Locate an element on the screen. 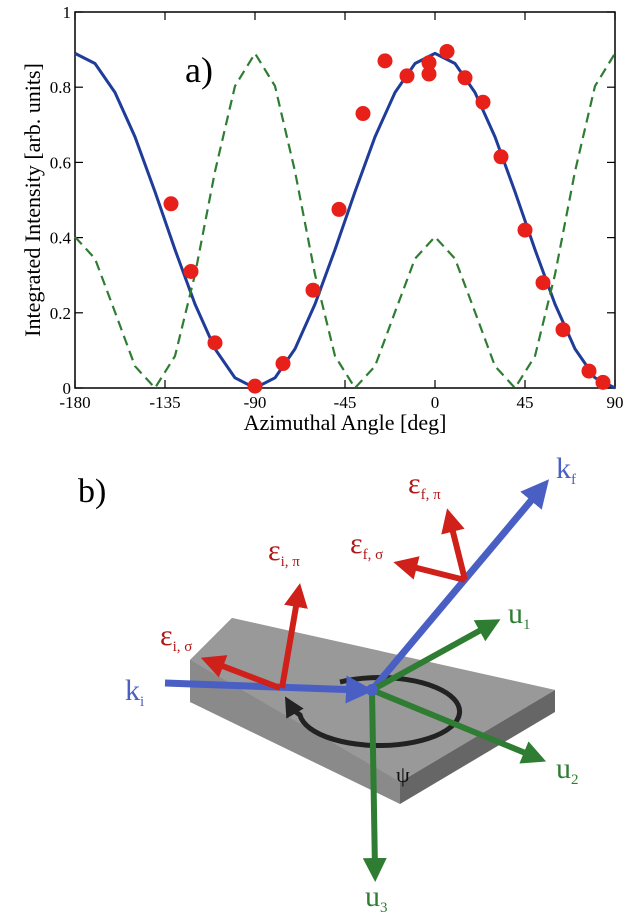 The height and width of the screenshot is (912, 644). vector-subscript: i is located at coordinates (142, 702).